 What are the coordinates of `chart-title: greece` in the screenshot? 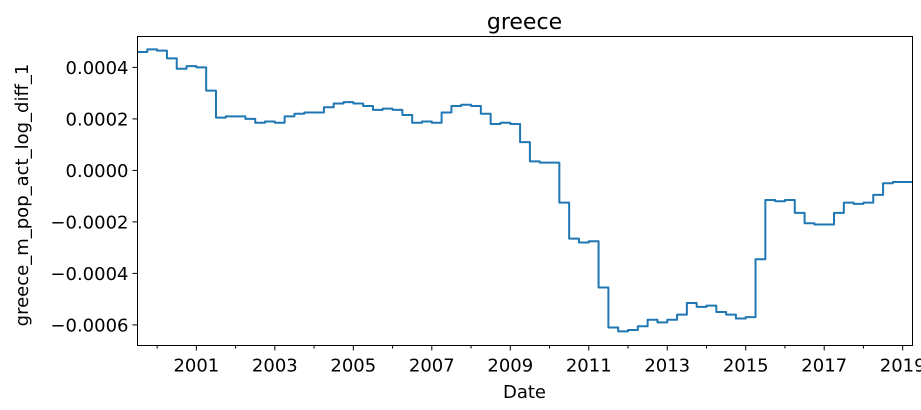 It's located at (524, 22).